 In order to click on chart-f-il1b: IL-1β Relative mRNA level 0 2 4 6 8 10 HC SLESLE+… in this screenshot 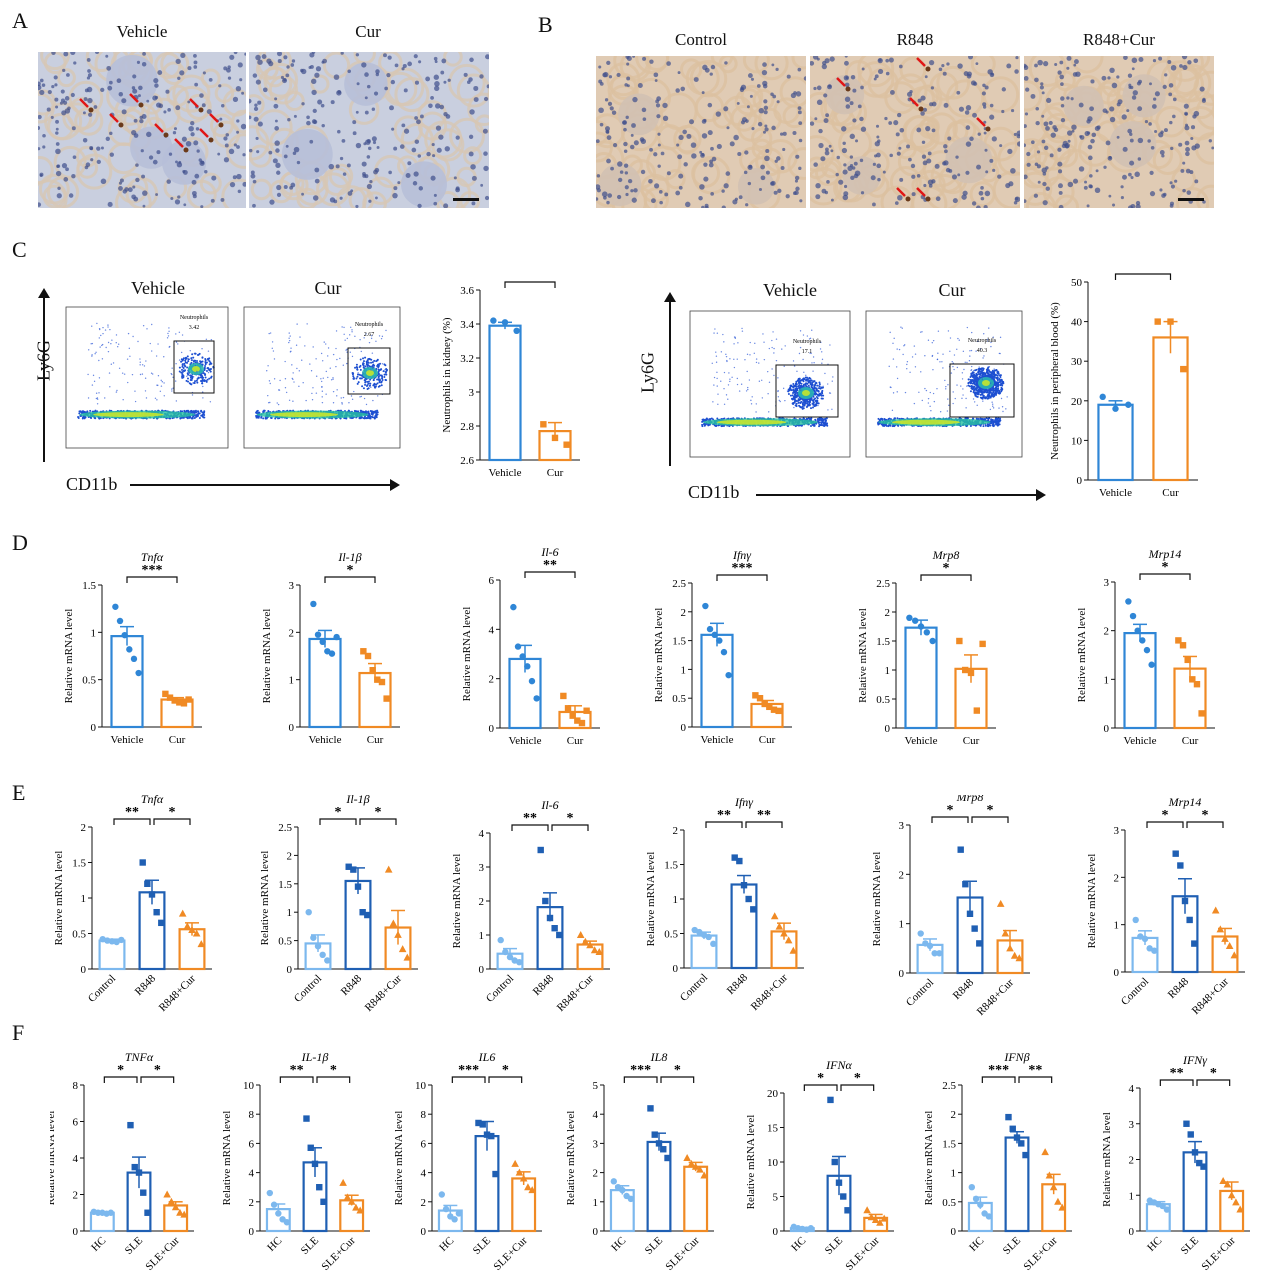, I will do `click(296, 1161)`.